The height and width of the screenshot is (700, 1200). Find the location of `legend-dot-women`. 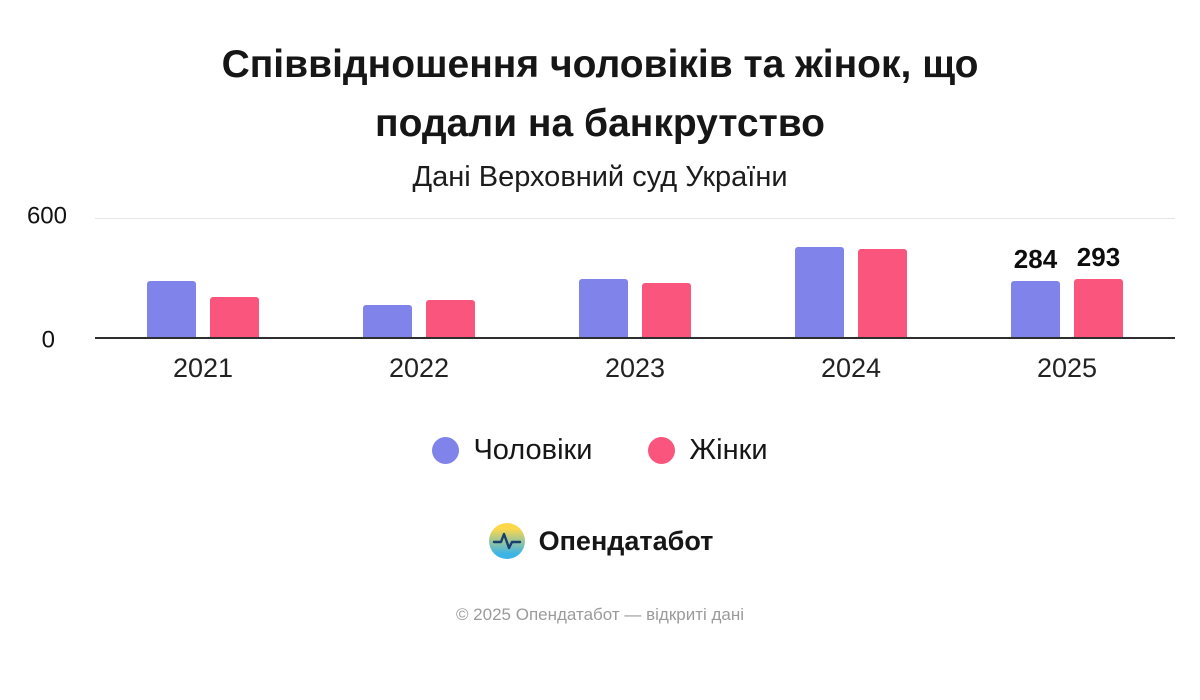

legend-dot-women is located at coordinates (662, 450).